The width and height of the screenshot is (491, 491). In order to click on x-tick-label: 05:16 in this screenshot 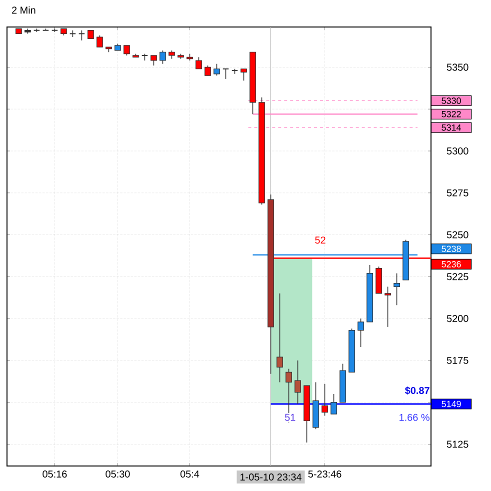, I will do `click(54, 474)`.